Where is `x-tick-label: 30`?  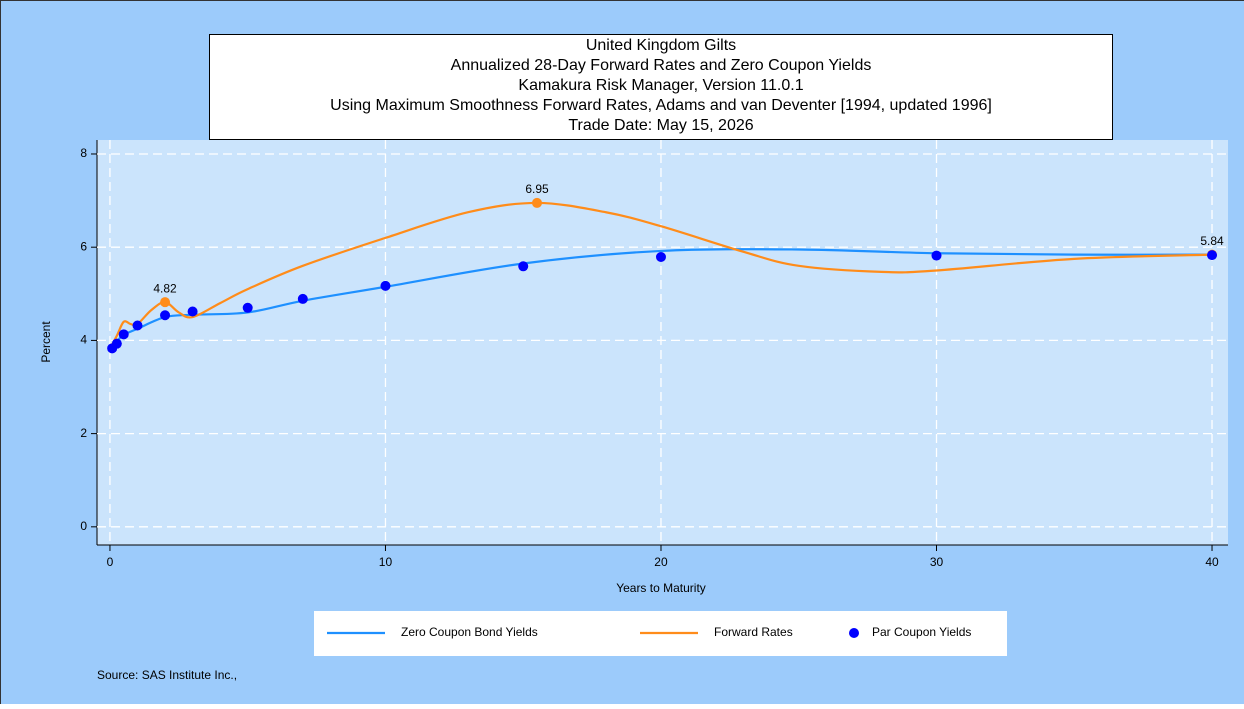 x-tick-label: 30 is located at coordinates (937, 562).